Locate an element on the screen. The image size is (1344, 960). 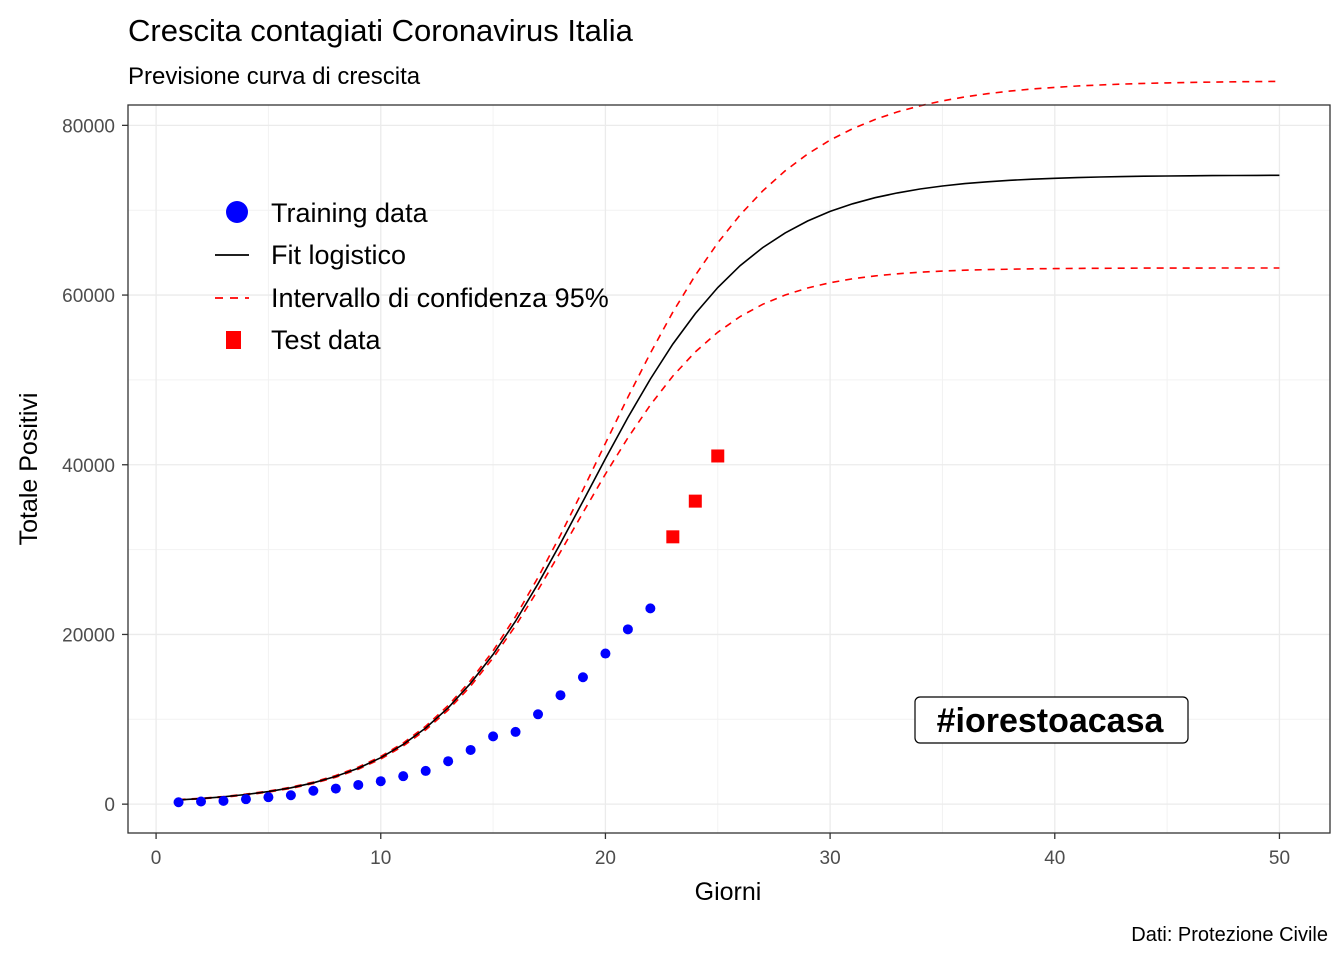
y-axis: 0 20000 40000 60000 80000 is located at coordinates (95, 466).